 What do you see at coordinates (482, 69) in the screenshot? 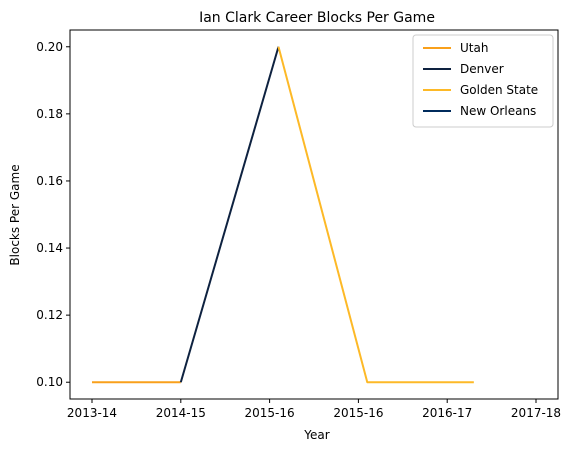
I see `legend-label: Denver` at bounding box center [482, 69].